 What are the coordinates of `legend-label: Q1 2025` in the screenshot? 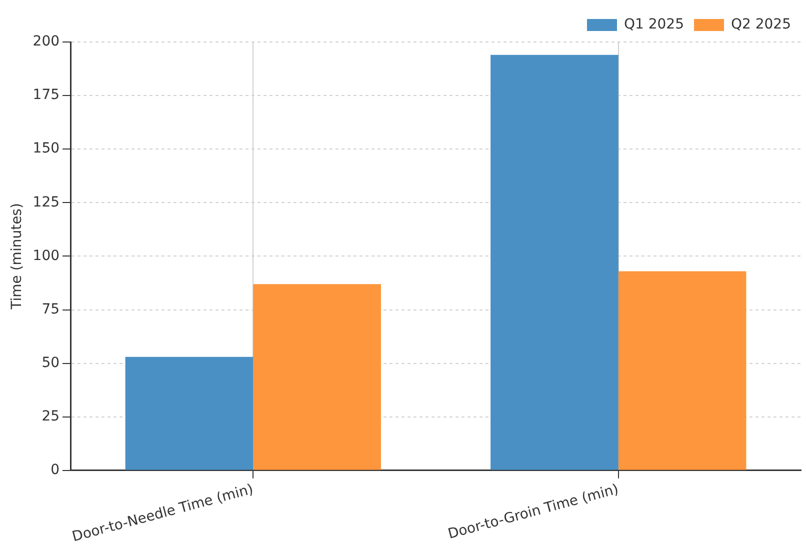 It's located at (654, 24).